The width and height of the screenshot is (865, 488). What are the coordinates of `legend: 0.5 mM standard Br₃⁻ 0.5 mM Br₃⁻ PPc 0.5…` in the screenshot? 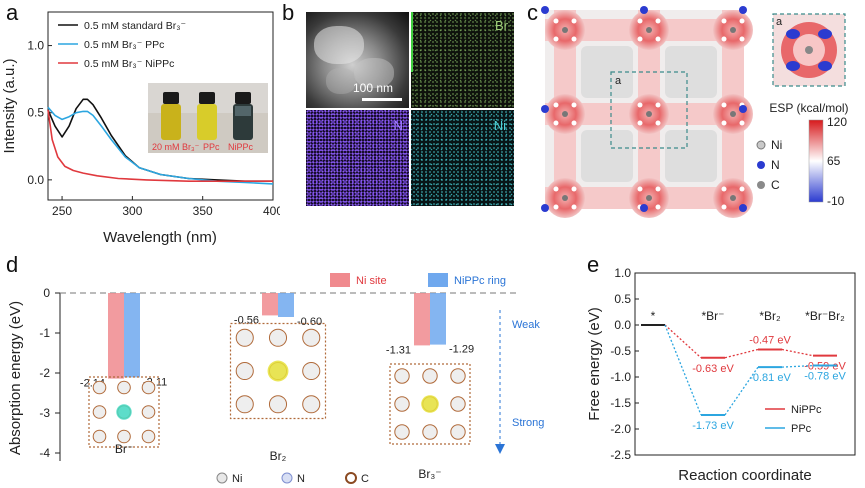 It's located at (122, 45).